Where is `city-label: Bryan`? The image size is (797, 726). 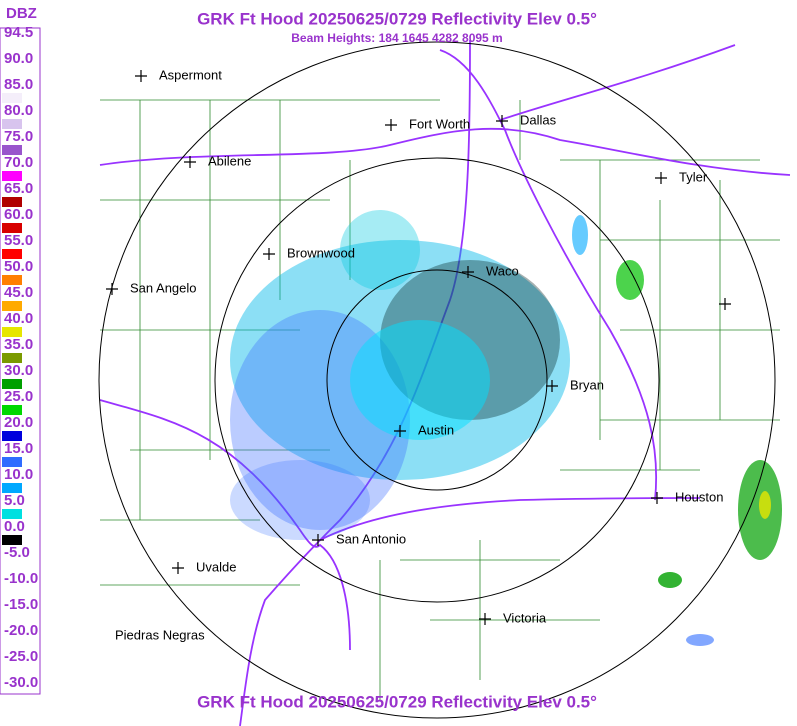 city-label: Bryan is located at coordinates (587, 384).